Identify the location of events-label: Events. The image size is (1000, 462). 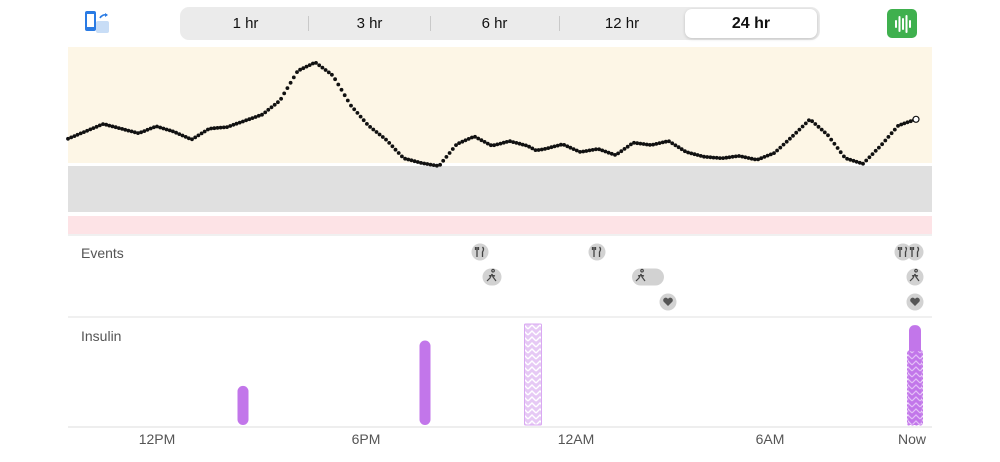
(102, 253).